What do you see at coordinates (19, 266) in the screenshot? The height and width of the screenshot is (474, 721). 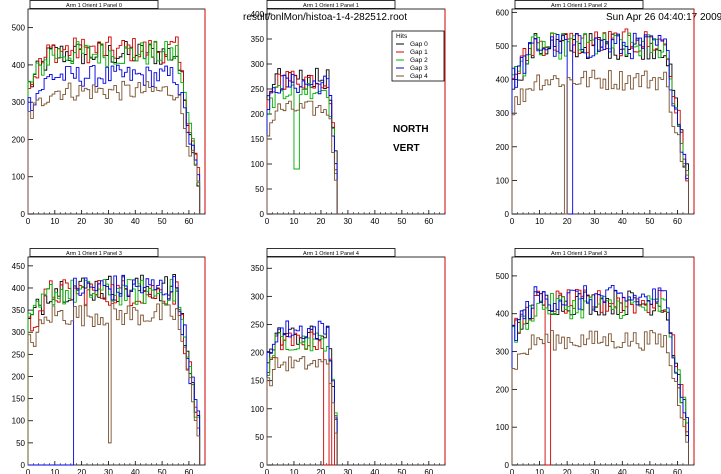 I see `y-tick-label: 450` at bounding box center [19, 266].